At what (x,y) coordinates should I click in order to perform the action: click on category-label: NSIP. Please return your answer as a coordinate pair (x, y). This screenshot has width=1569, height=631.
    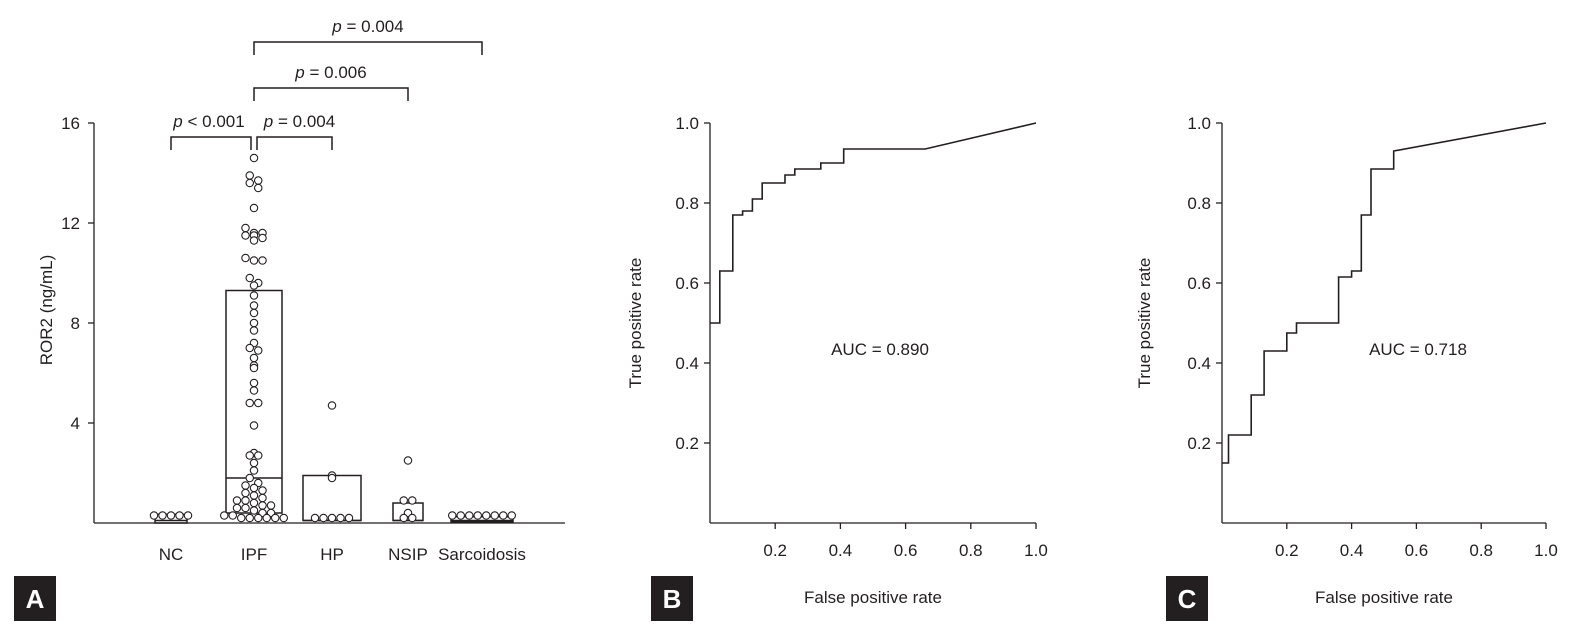
    Looking at the image, I should click on (408, 554).